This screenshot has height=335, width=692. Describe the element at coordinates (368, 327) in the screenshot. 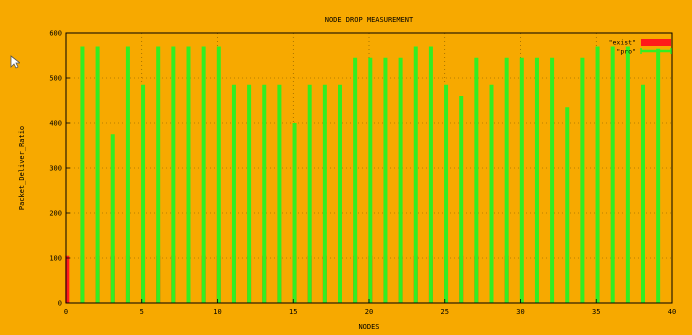

I see `x-axis-label: NODES` at that location.